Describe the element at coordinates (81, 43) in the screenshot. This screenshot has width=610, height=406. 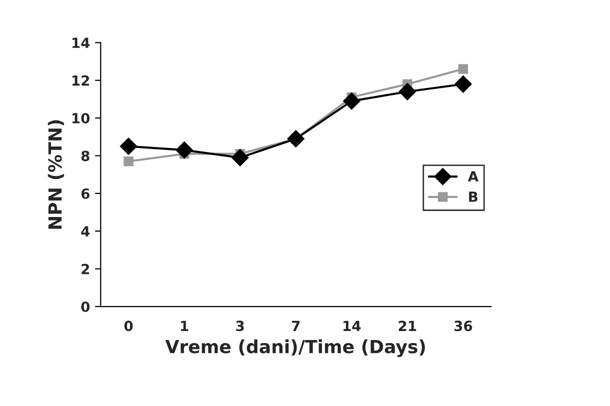
I see `y-tick-label: 14` at that location.